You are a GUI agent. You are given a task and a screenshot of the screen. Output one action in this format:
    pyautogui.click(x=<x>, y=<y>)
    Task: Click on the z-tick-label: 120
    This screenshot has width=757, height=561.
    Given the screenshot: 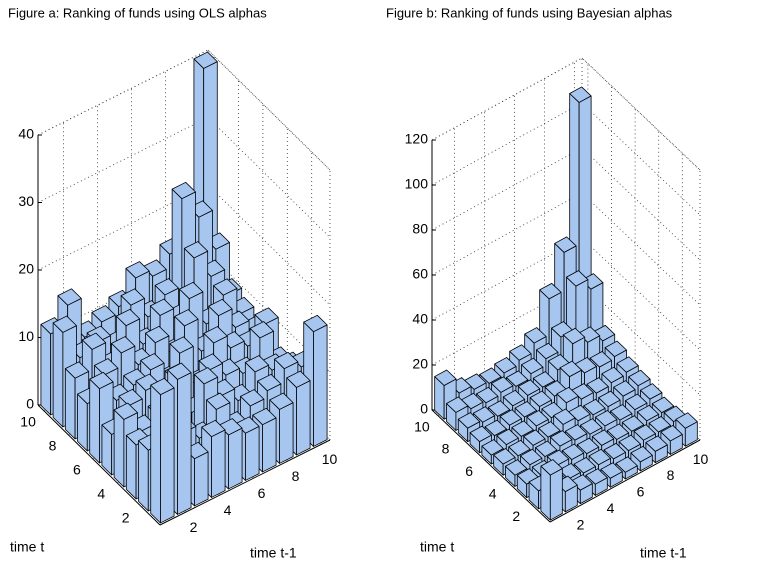 What is the action you would take?
    pyautogui.click(x=417, y=139)
    